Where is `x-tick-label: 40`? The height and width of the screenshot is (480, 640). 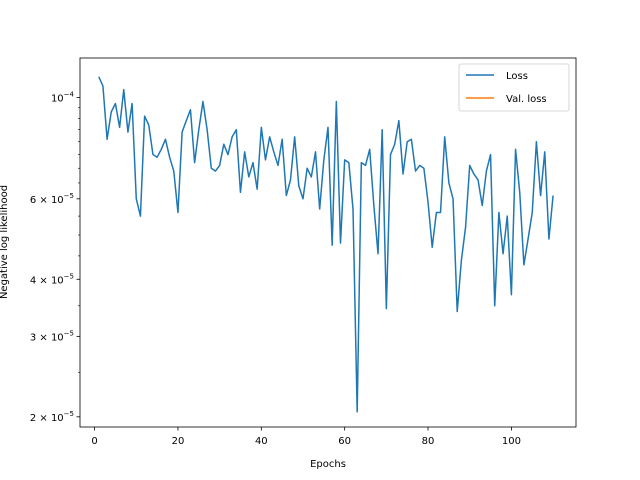 x-tick-label: 40 is located at coordinates (261, 441).